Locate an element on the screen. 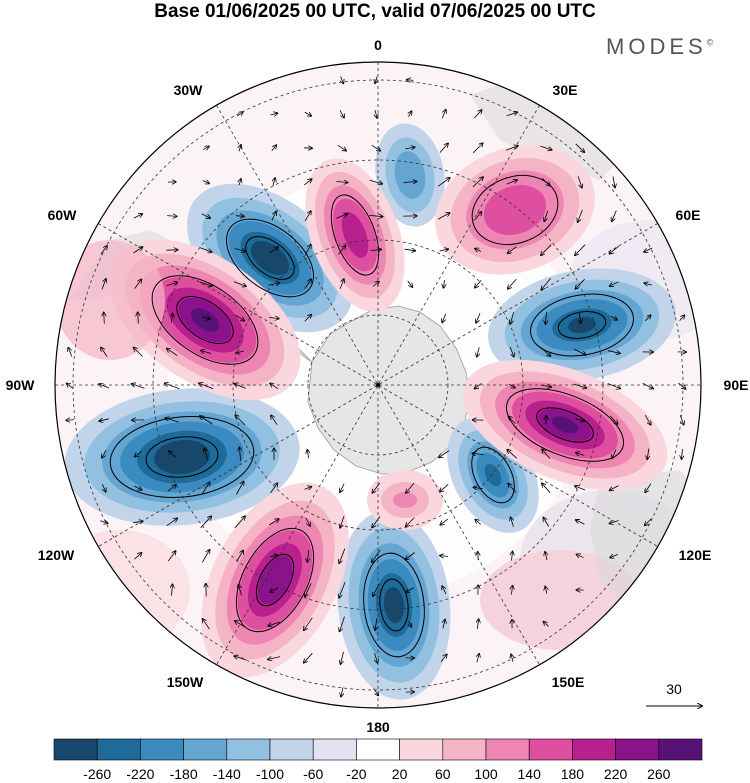  brand-text: MODES is located at coordinates (656, 46).